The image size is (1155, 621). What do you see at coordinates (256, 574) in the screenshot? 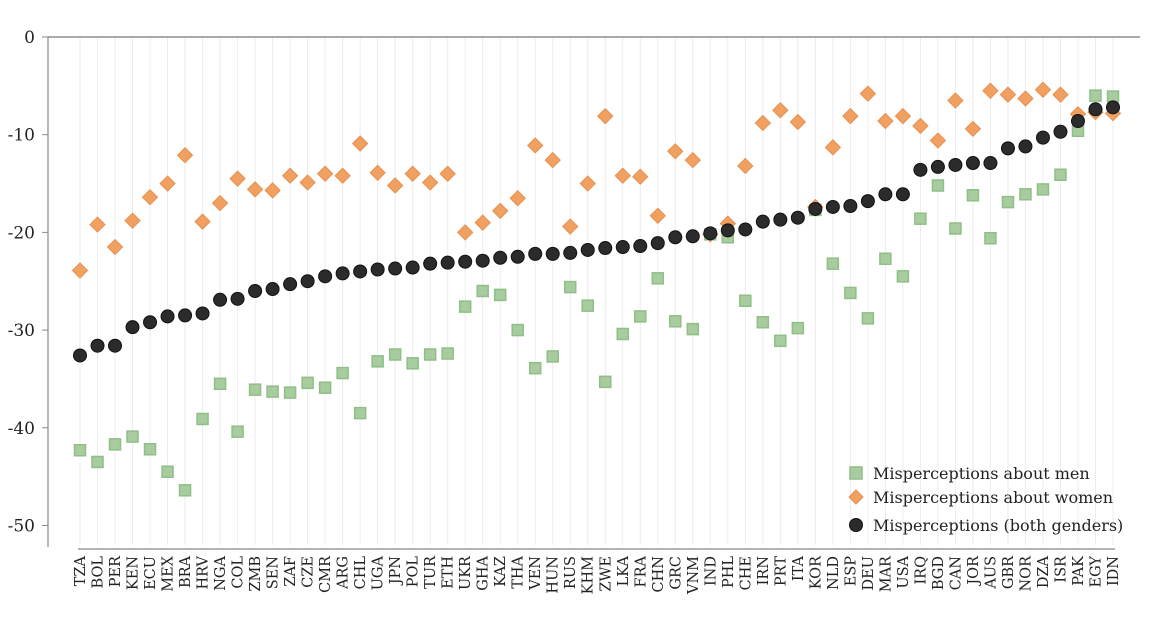
I see `x-tick-label: ZMB` at bounding box center [256, 574].